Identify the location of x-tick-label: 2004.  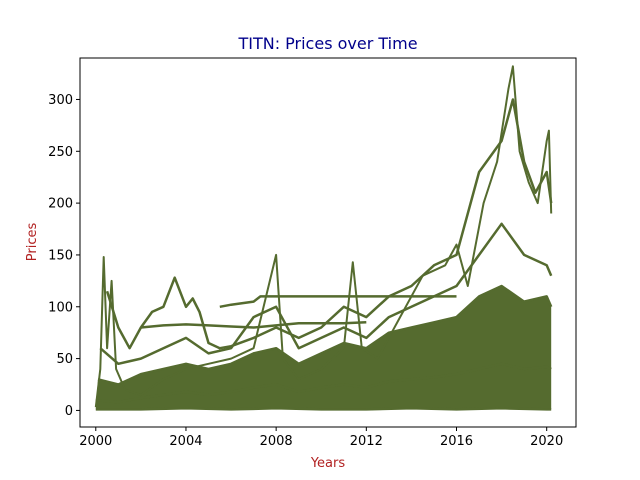
(185, 441).